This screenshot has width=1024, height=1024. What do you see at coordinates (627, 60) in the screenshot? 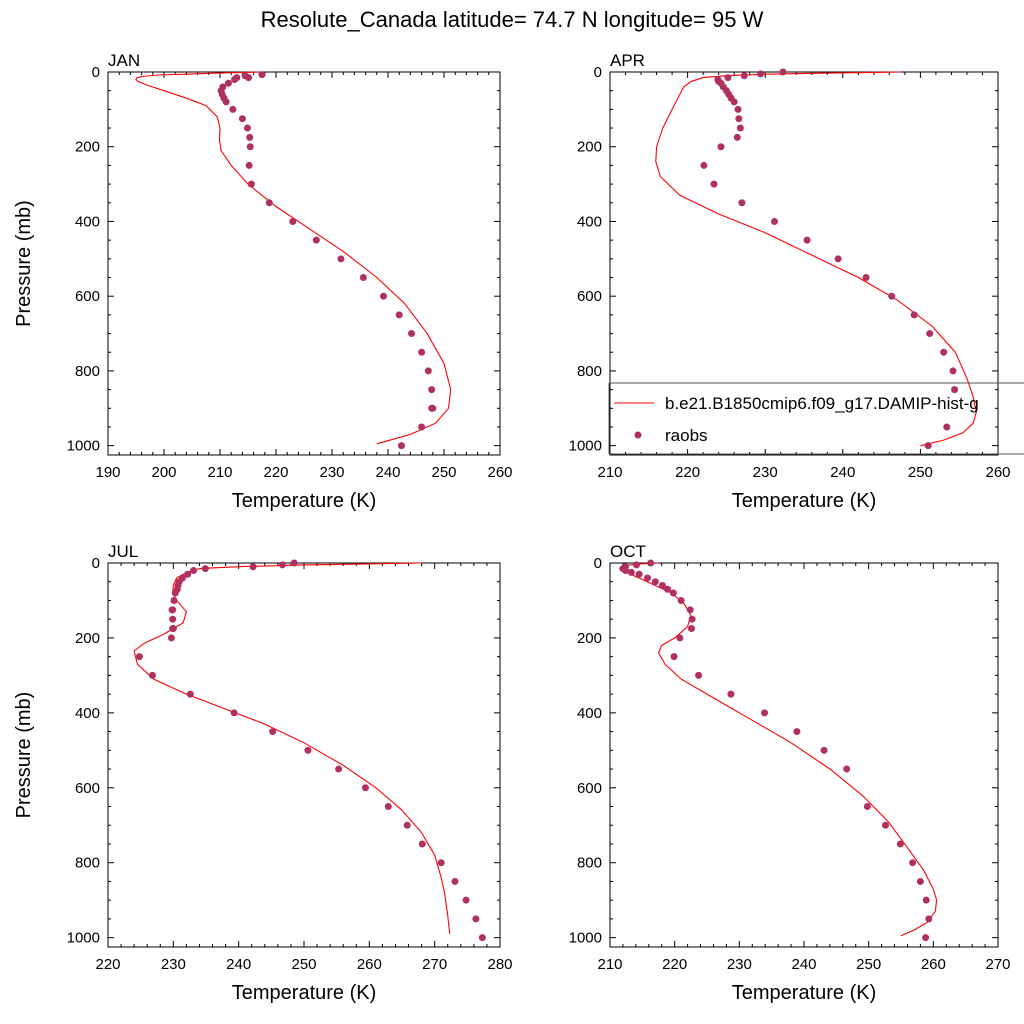
I see `apr-panel-label: APR` at bounding box center [627, 60].